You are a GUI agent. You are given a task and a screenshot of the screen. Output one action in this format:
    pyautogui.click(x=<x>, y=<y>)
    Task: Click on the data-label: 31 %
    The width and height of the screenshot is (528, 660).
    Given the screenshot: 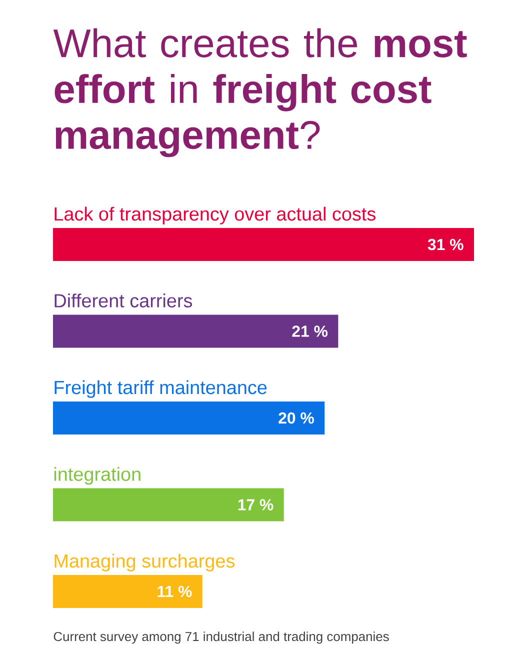 What is the action you would take?
    pyautogui.click(x=446, y=244)
    